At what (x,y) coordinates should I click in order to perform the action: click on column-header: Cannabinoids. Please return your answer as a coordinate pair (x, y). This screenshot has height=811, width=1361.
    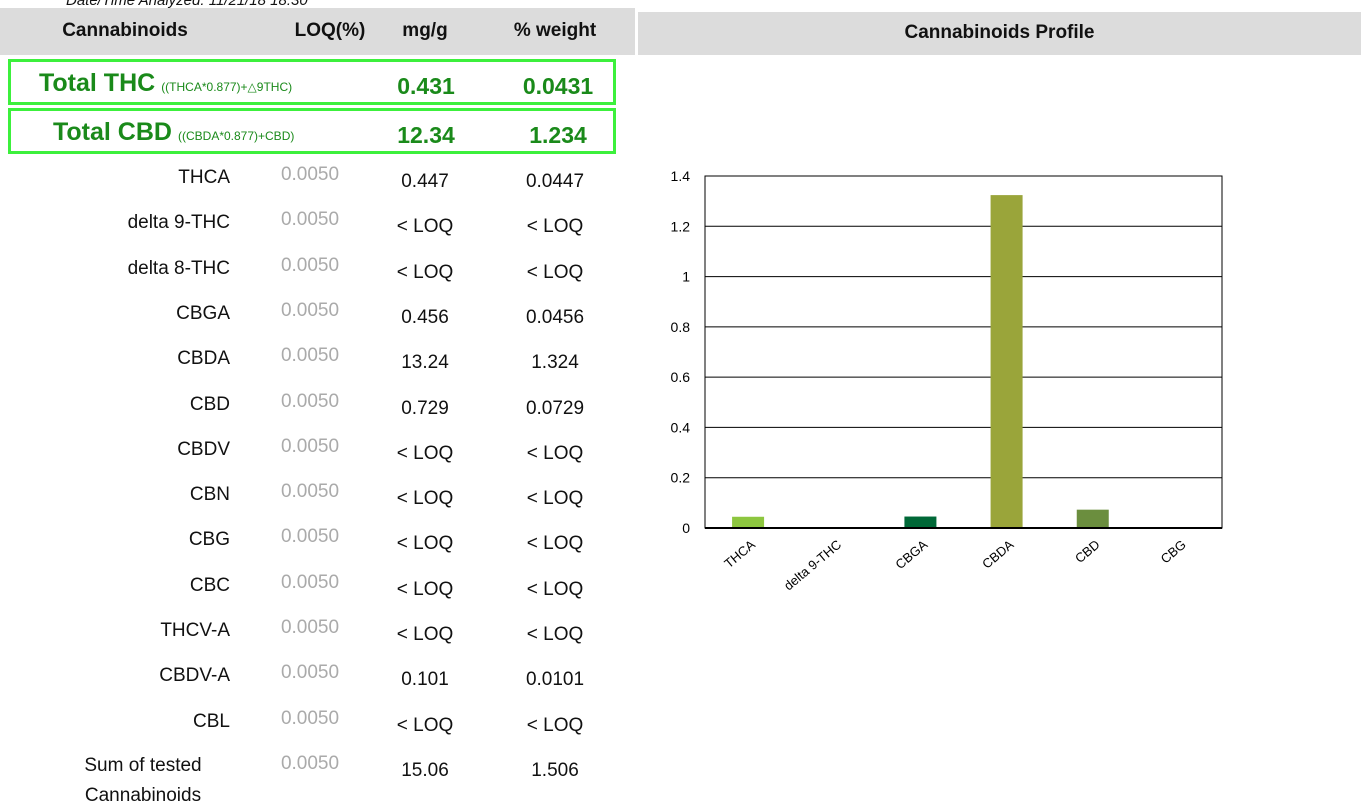
    Looking at the image, I should click on (125, 30).